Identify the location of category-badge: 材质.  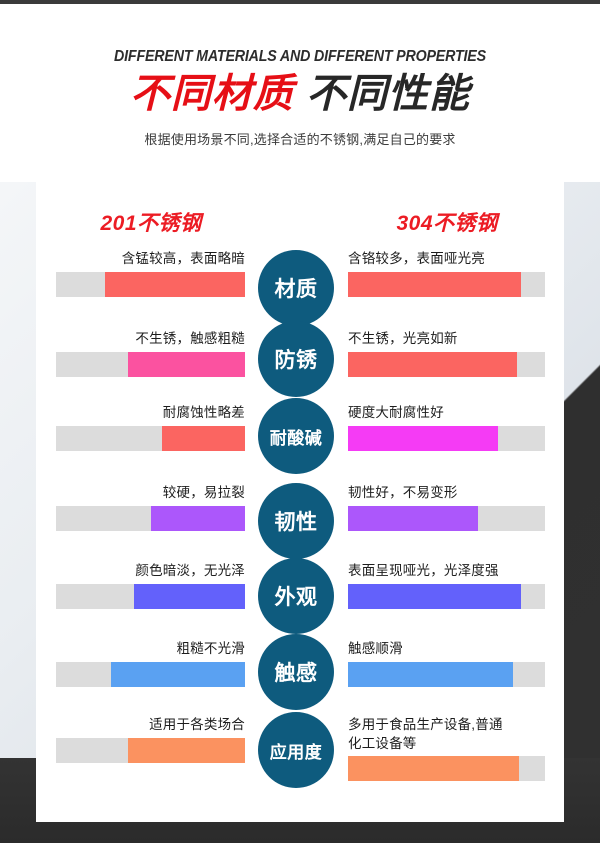
(296, 288).